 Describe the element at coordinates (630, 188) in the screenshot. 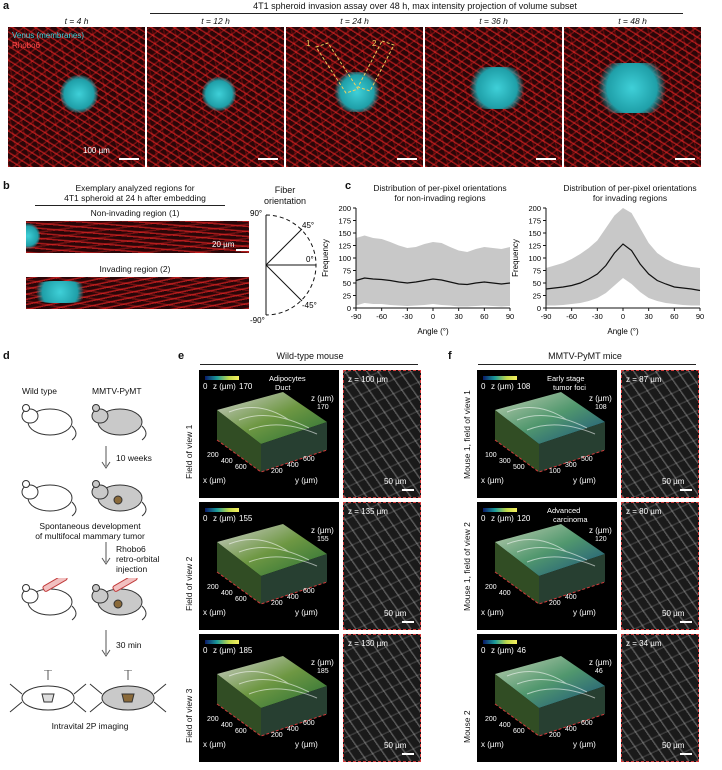

I see `chart-right-title-line1: Distribution of per-pixel orientations` at that location.